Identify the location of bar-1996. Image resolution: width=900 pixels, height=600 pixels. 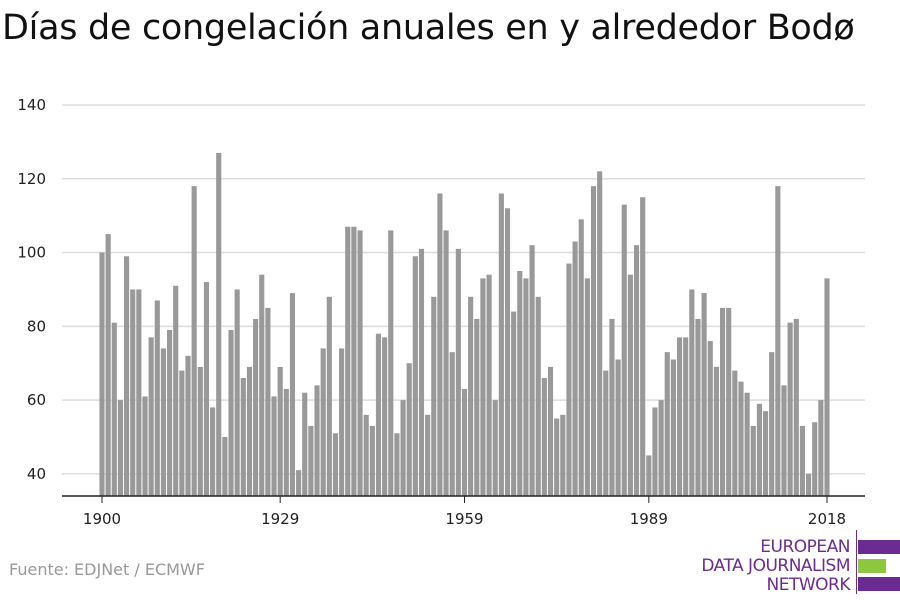
(692, 392).